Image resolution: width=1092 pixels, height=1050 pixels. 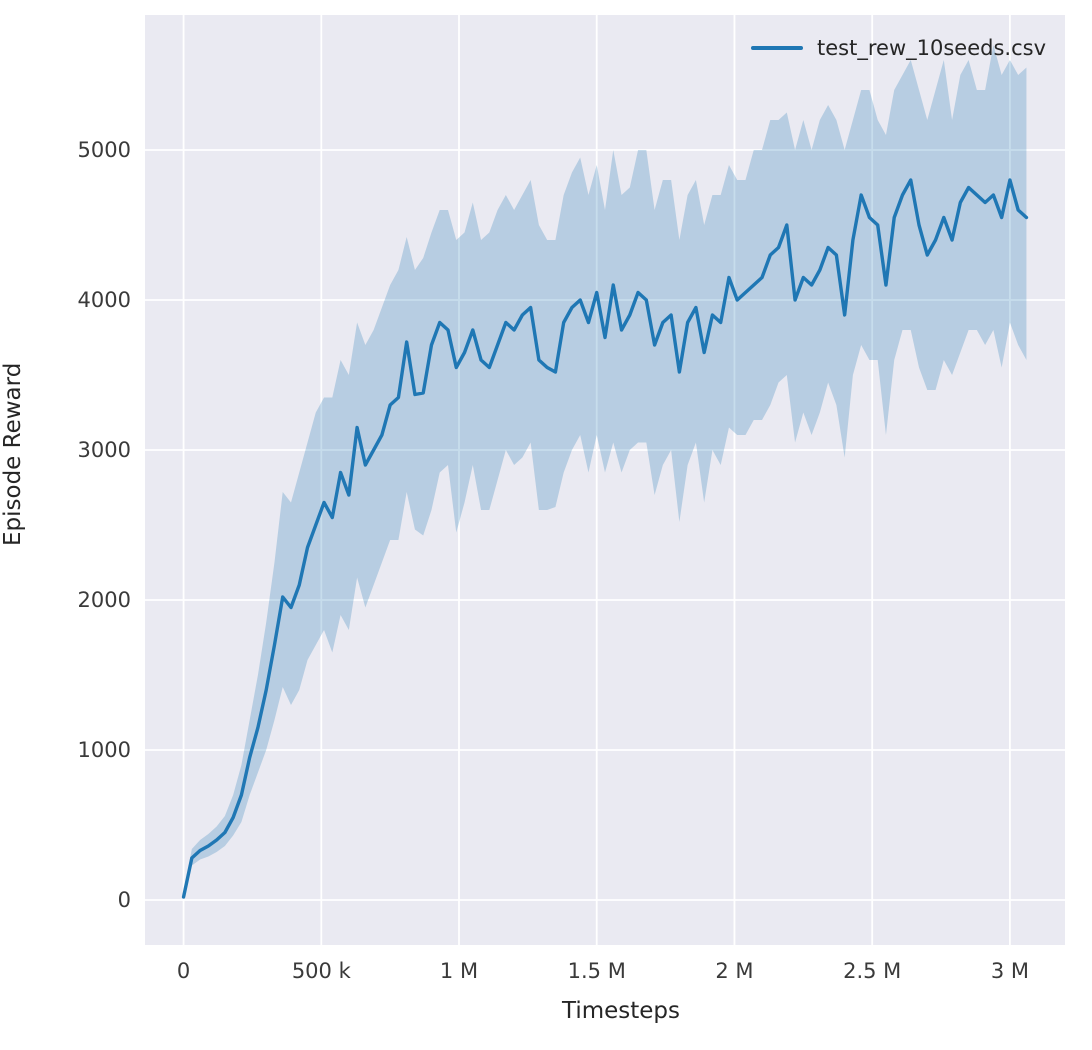 What do you see at coordinates (597, 971) in the screenshot?
I see `x-tick-label: 1.5 M` at bounding box center [597, 971].